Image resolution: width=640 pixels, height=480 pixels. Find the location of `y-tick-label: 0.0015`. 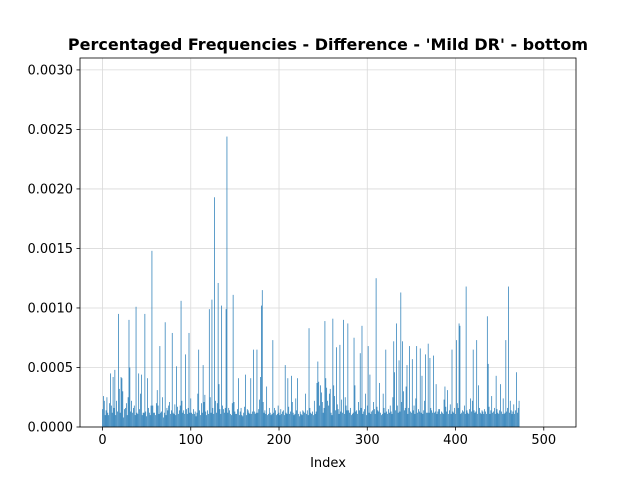

y-tick-label: 0.0015 is located at coordinates (51, 249).